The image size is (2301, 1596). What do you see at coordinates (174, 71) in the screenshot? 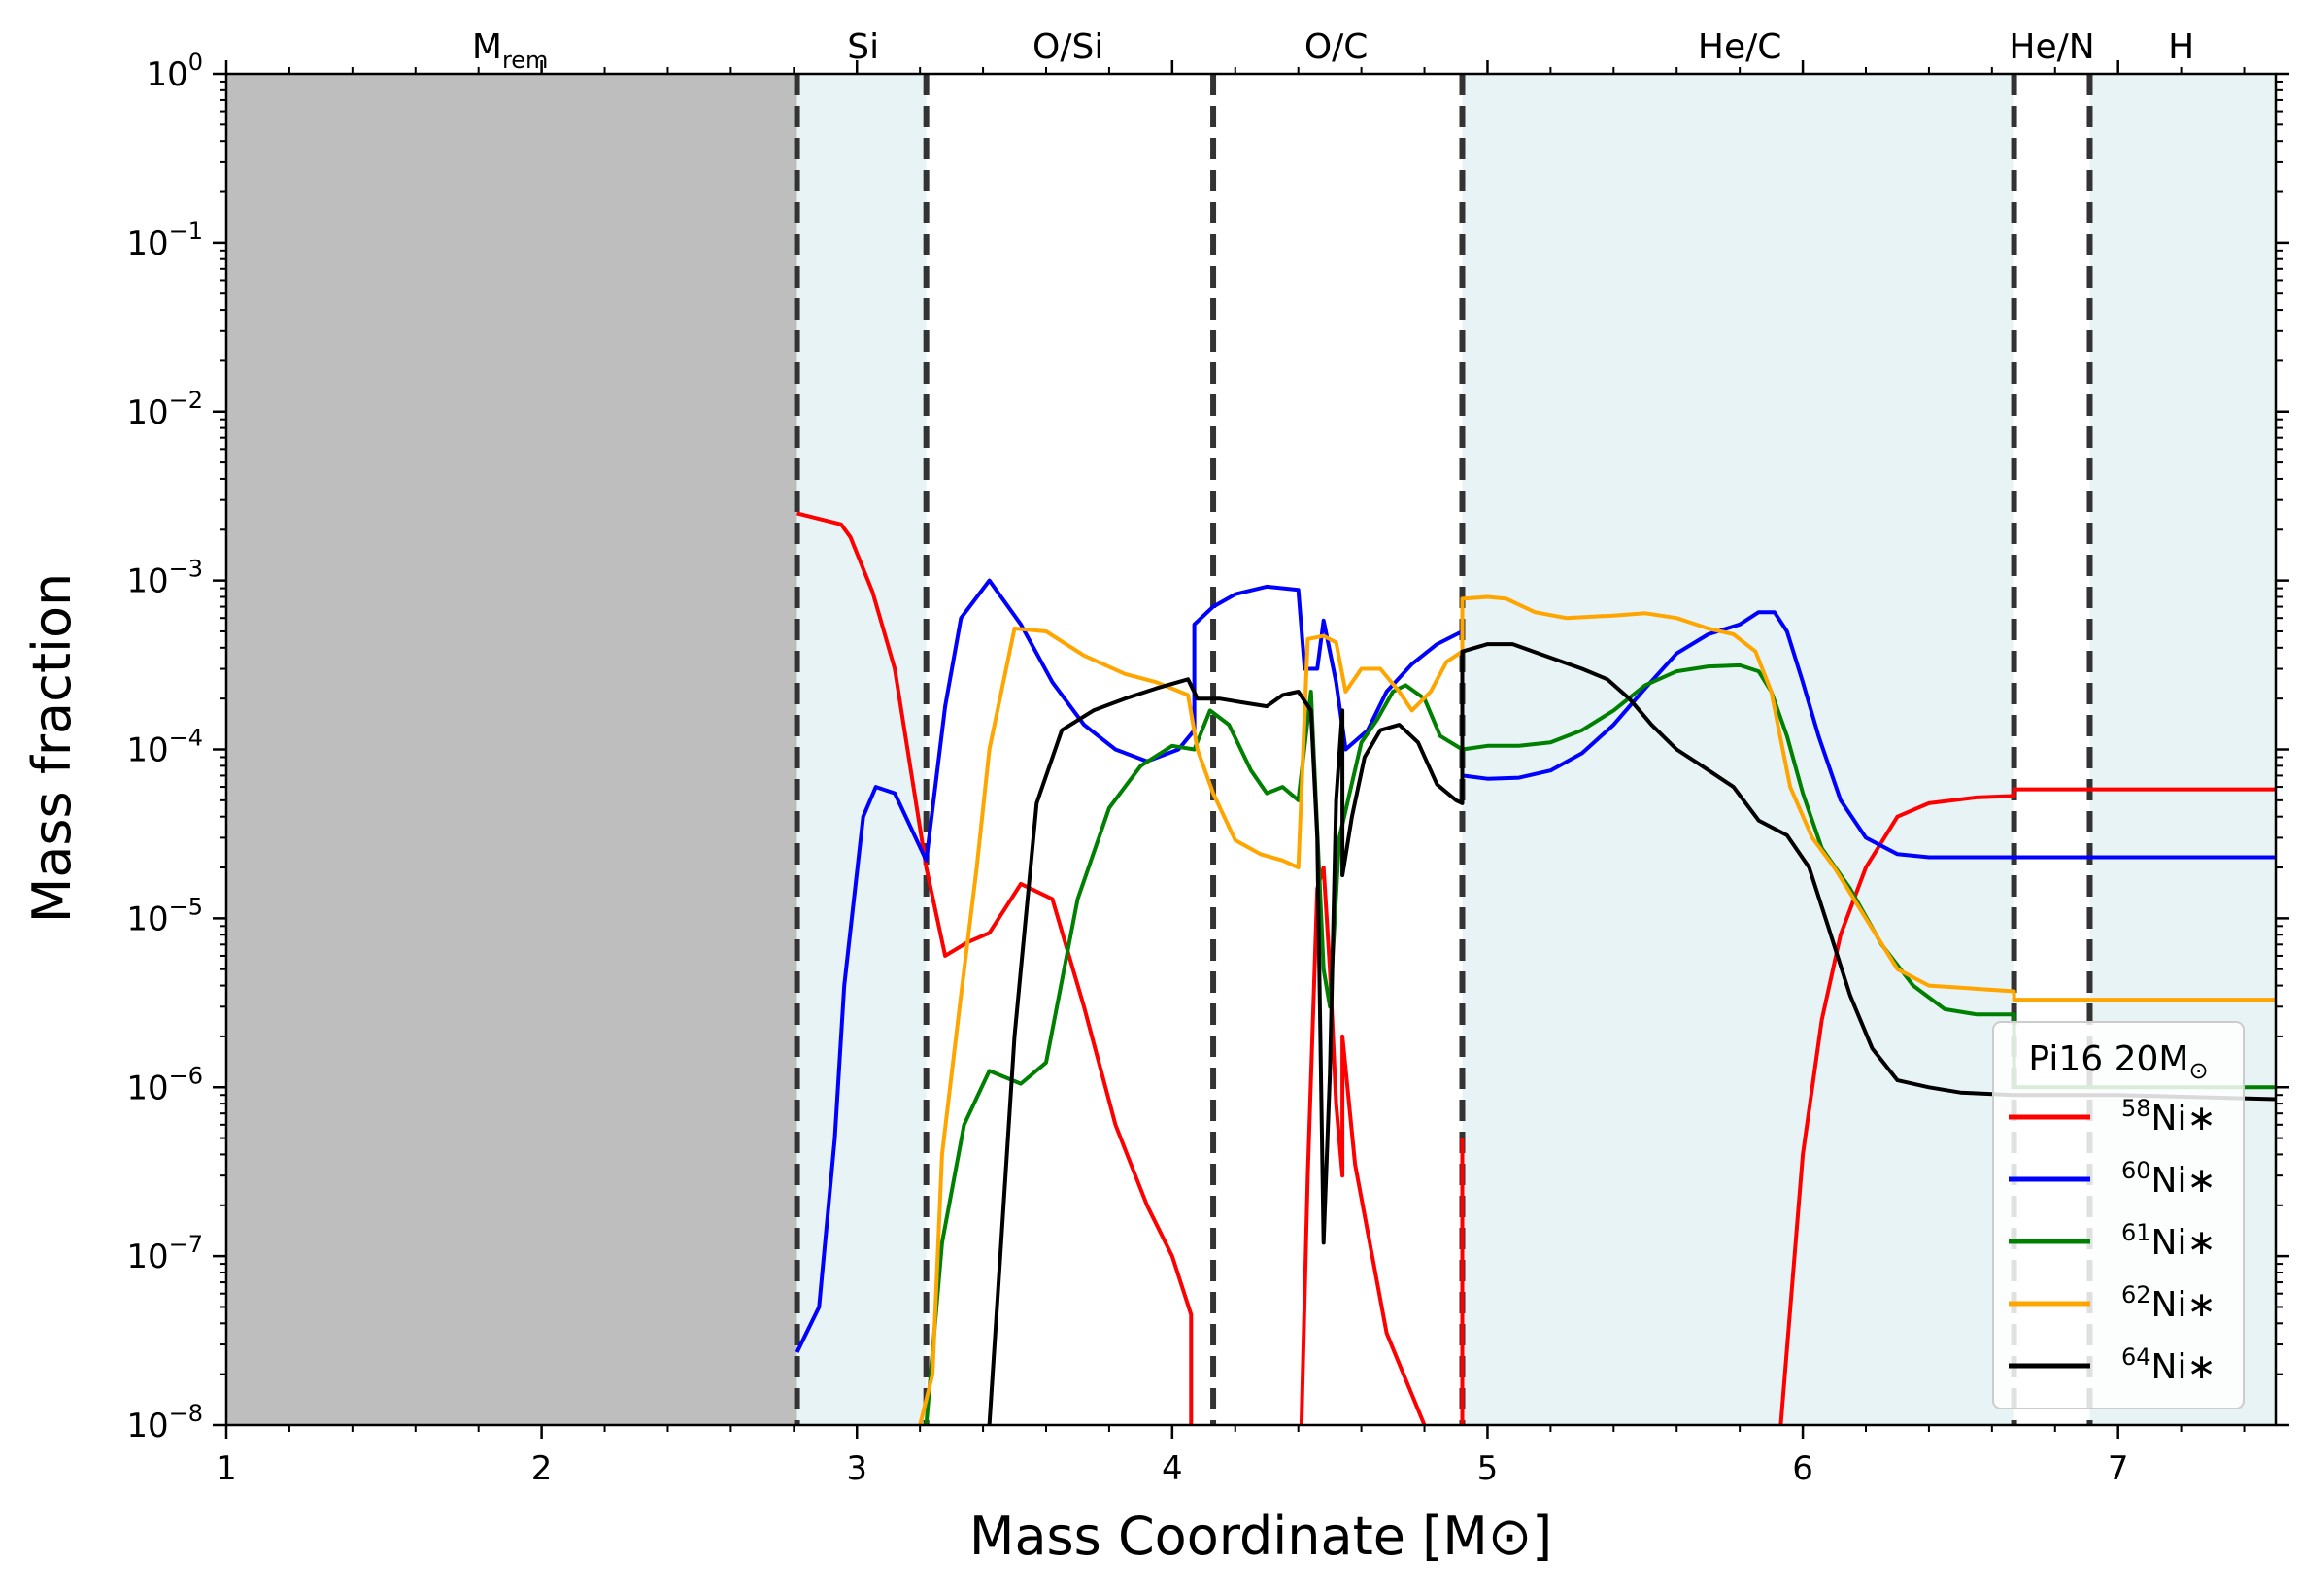
I see `y-tick-label: 10⁰` at bounding box center [174, 71].